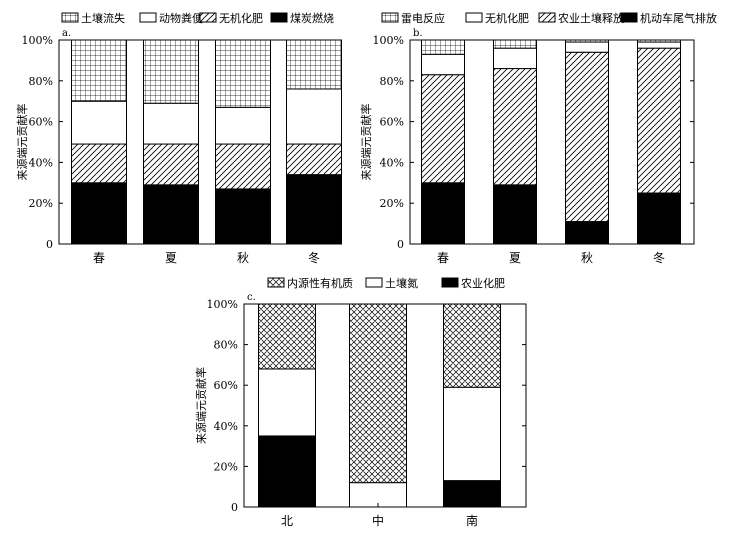 Image resolution: width=734 pixels, height=538 pixels. Describe the element at coordinates (320, 283) in the screenshot. I see `legend-label: 内源性有机质` at that location.